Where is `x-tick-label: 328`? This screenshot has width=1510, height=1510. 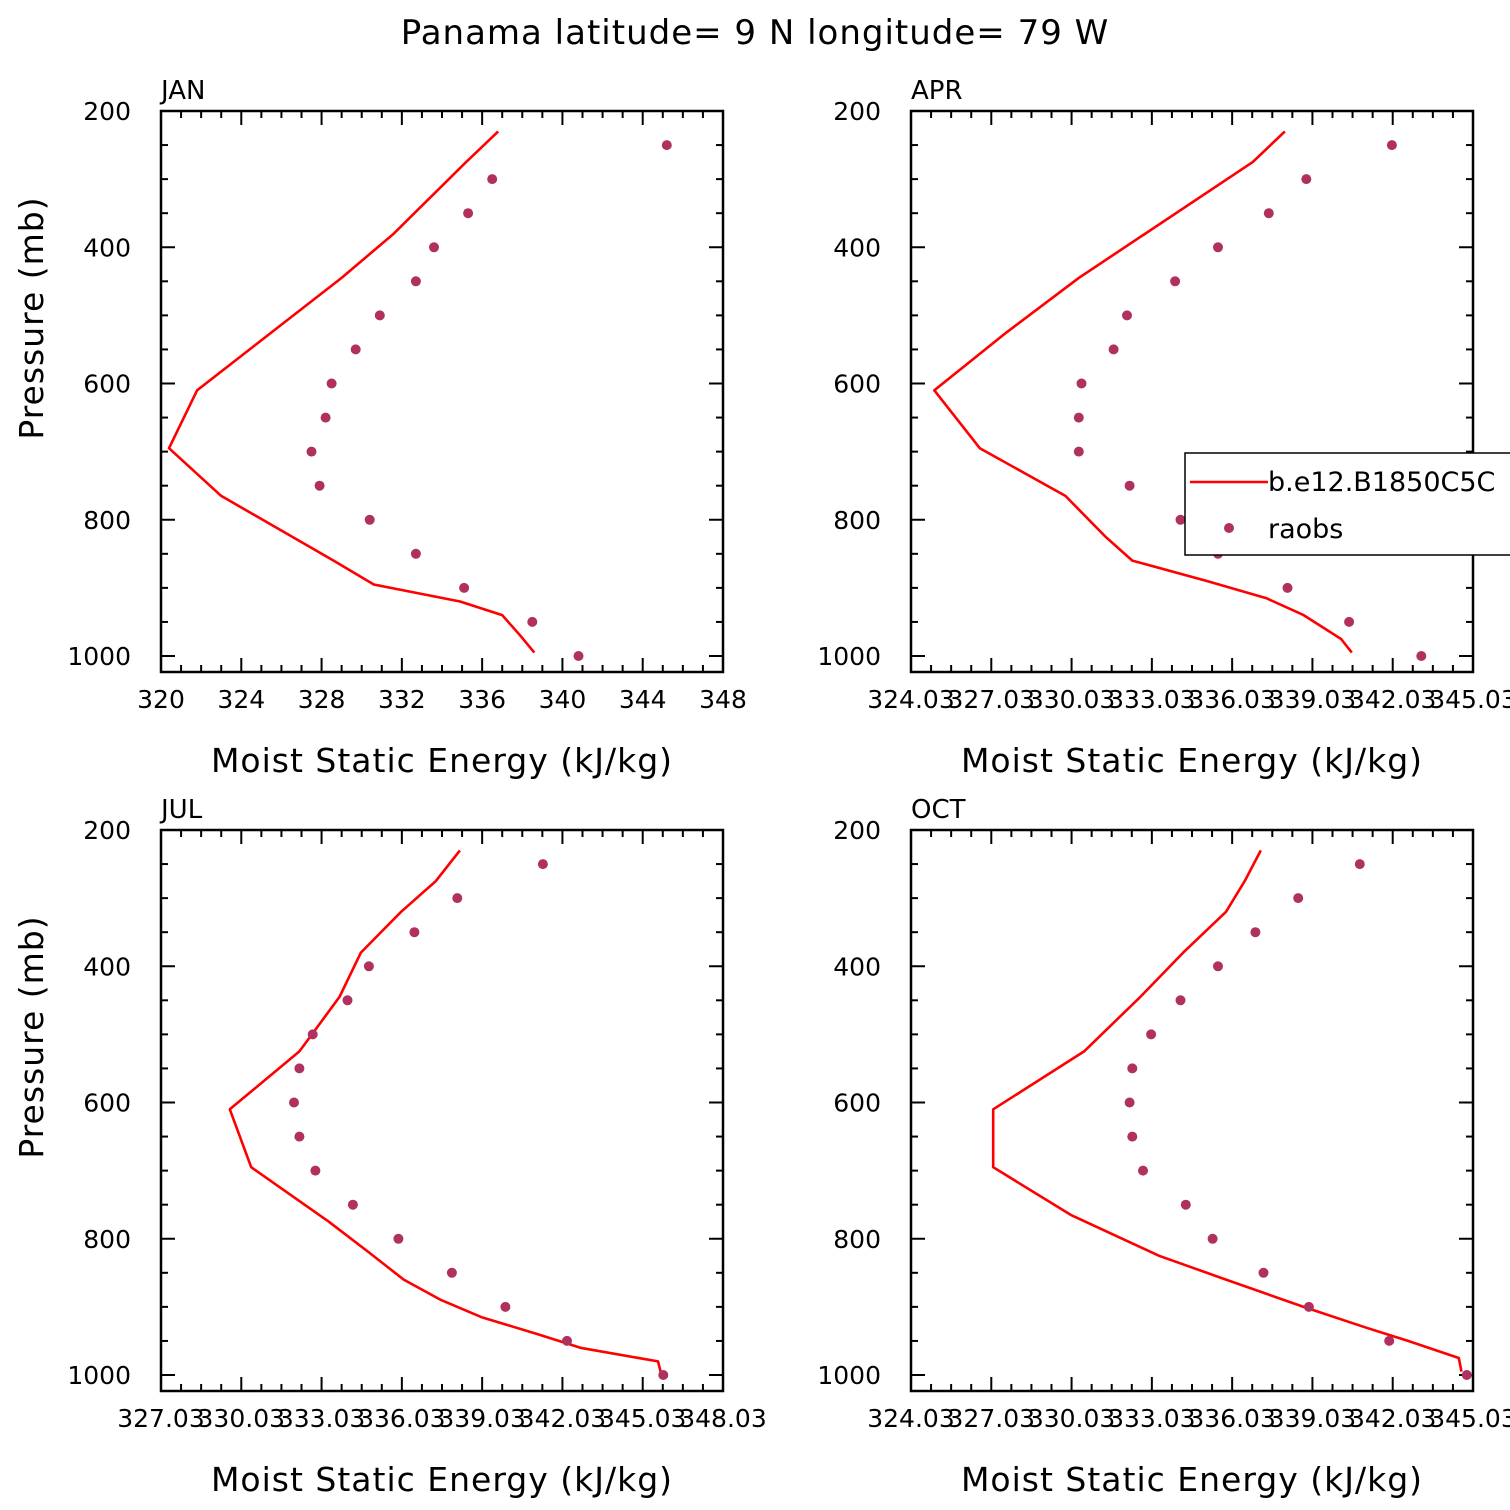 x-tick-label: 328 is located at coordinates (322, 699).